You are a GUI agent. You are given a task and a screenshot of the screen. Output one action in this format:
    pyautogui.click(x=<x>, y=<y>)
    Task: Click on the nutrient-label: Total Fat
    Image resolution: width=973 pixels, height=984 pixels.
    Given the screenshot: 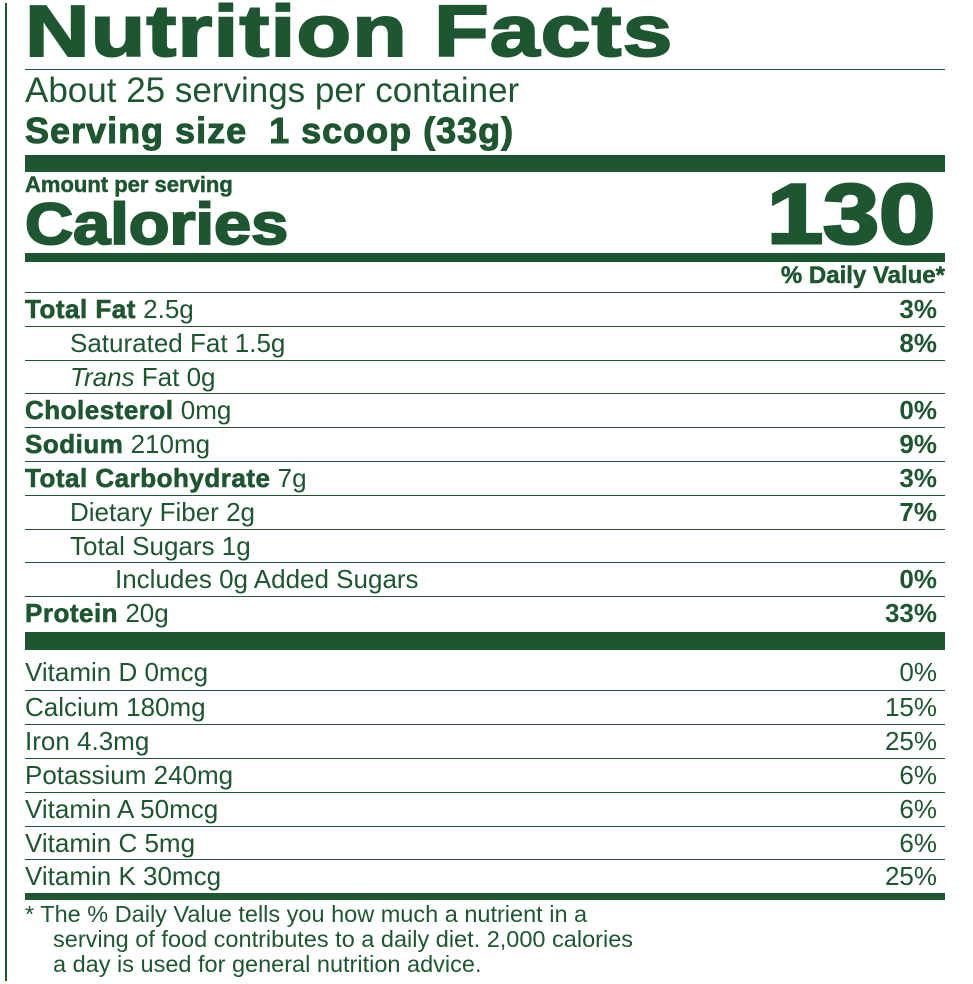 What is the action you would take?
    pyautogui.click(x=80, y=309)
    